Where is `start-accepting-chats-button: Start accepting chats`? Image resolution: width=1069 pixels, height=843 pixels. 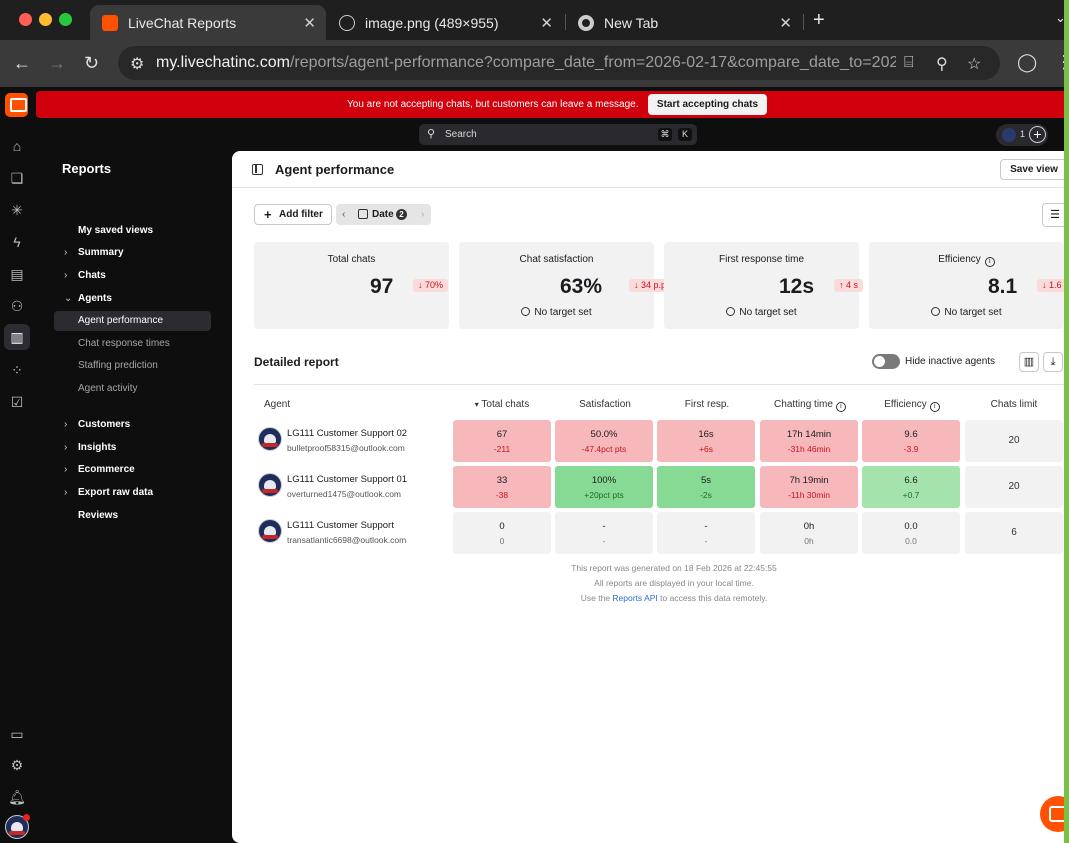 start-accepting-chats-button: Start accepting chats is located at coordinates (707, 104).